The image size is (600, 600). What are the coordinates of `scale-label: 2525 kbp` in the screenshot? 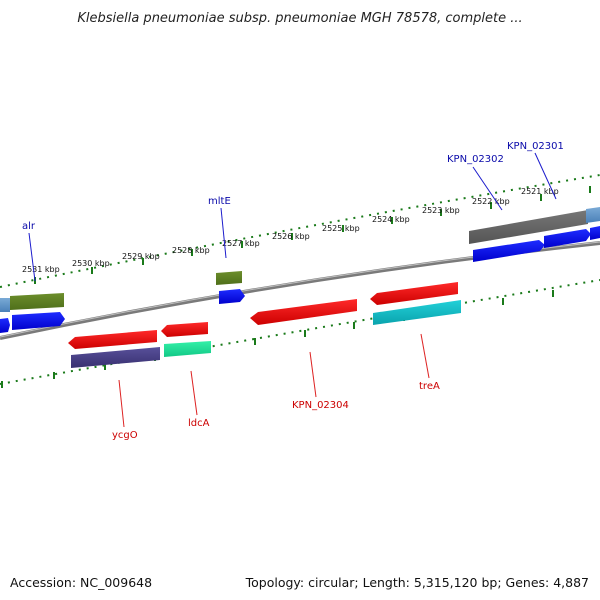 It's located at (341, 228).